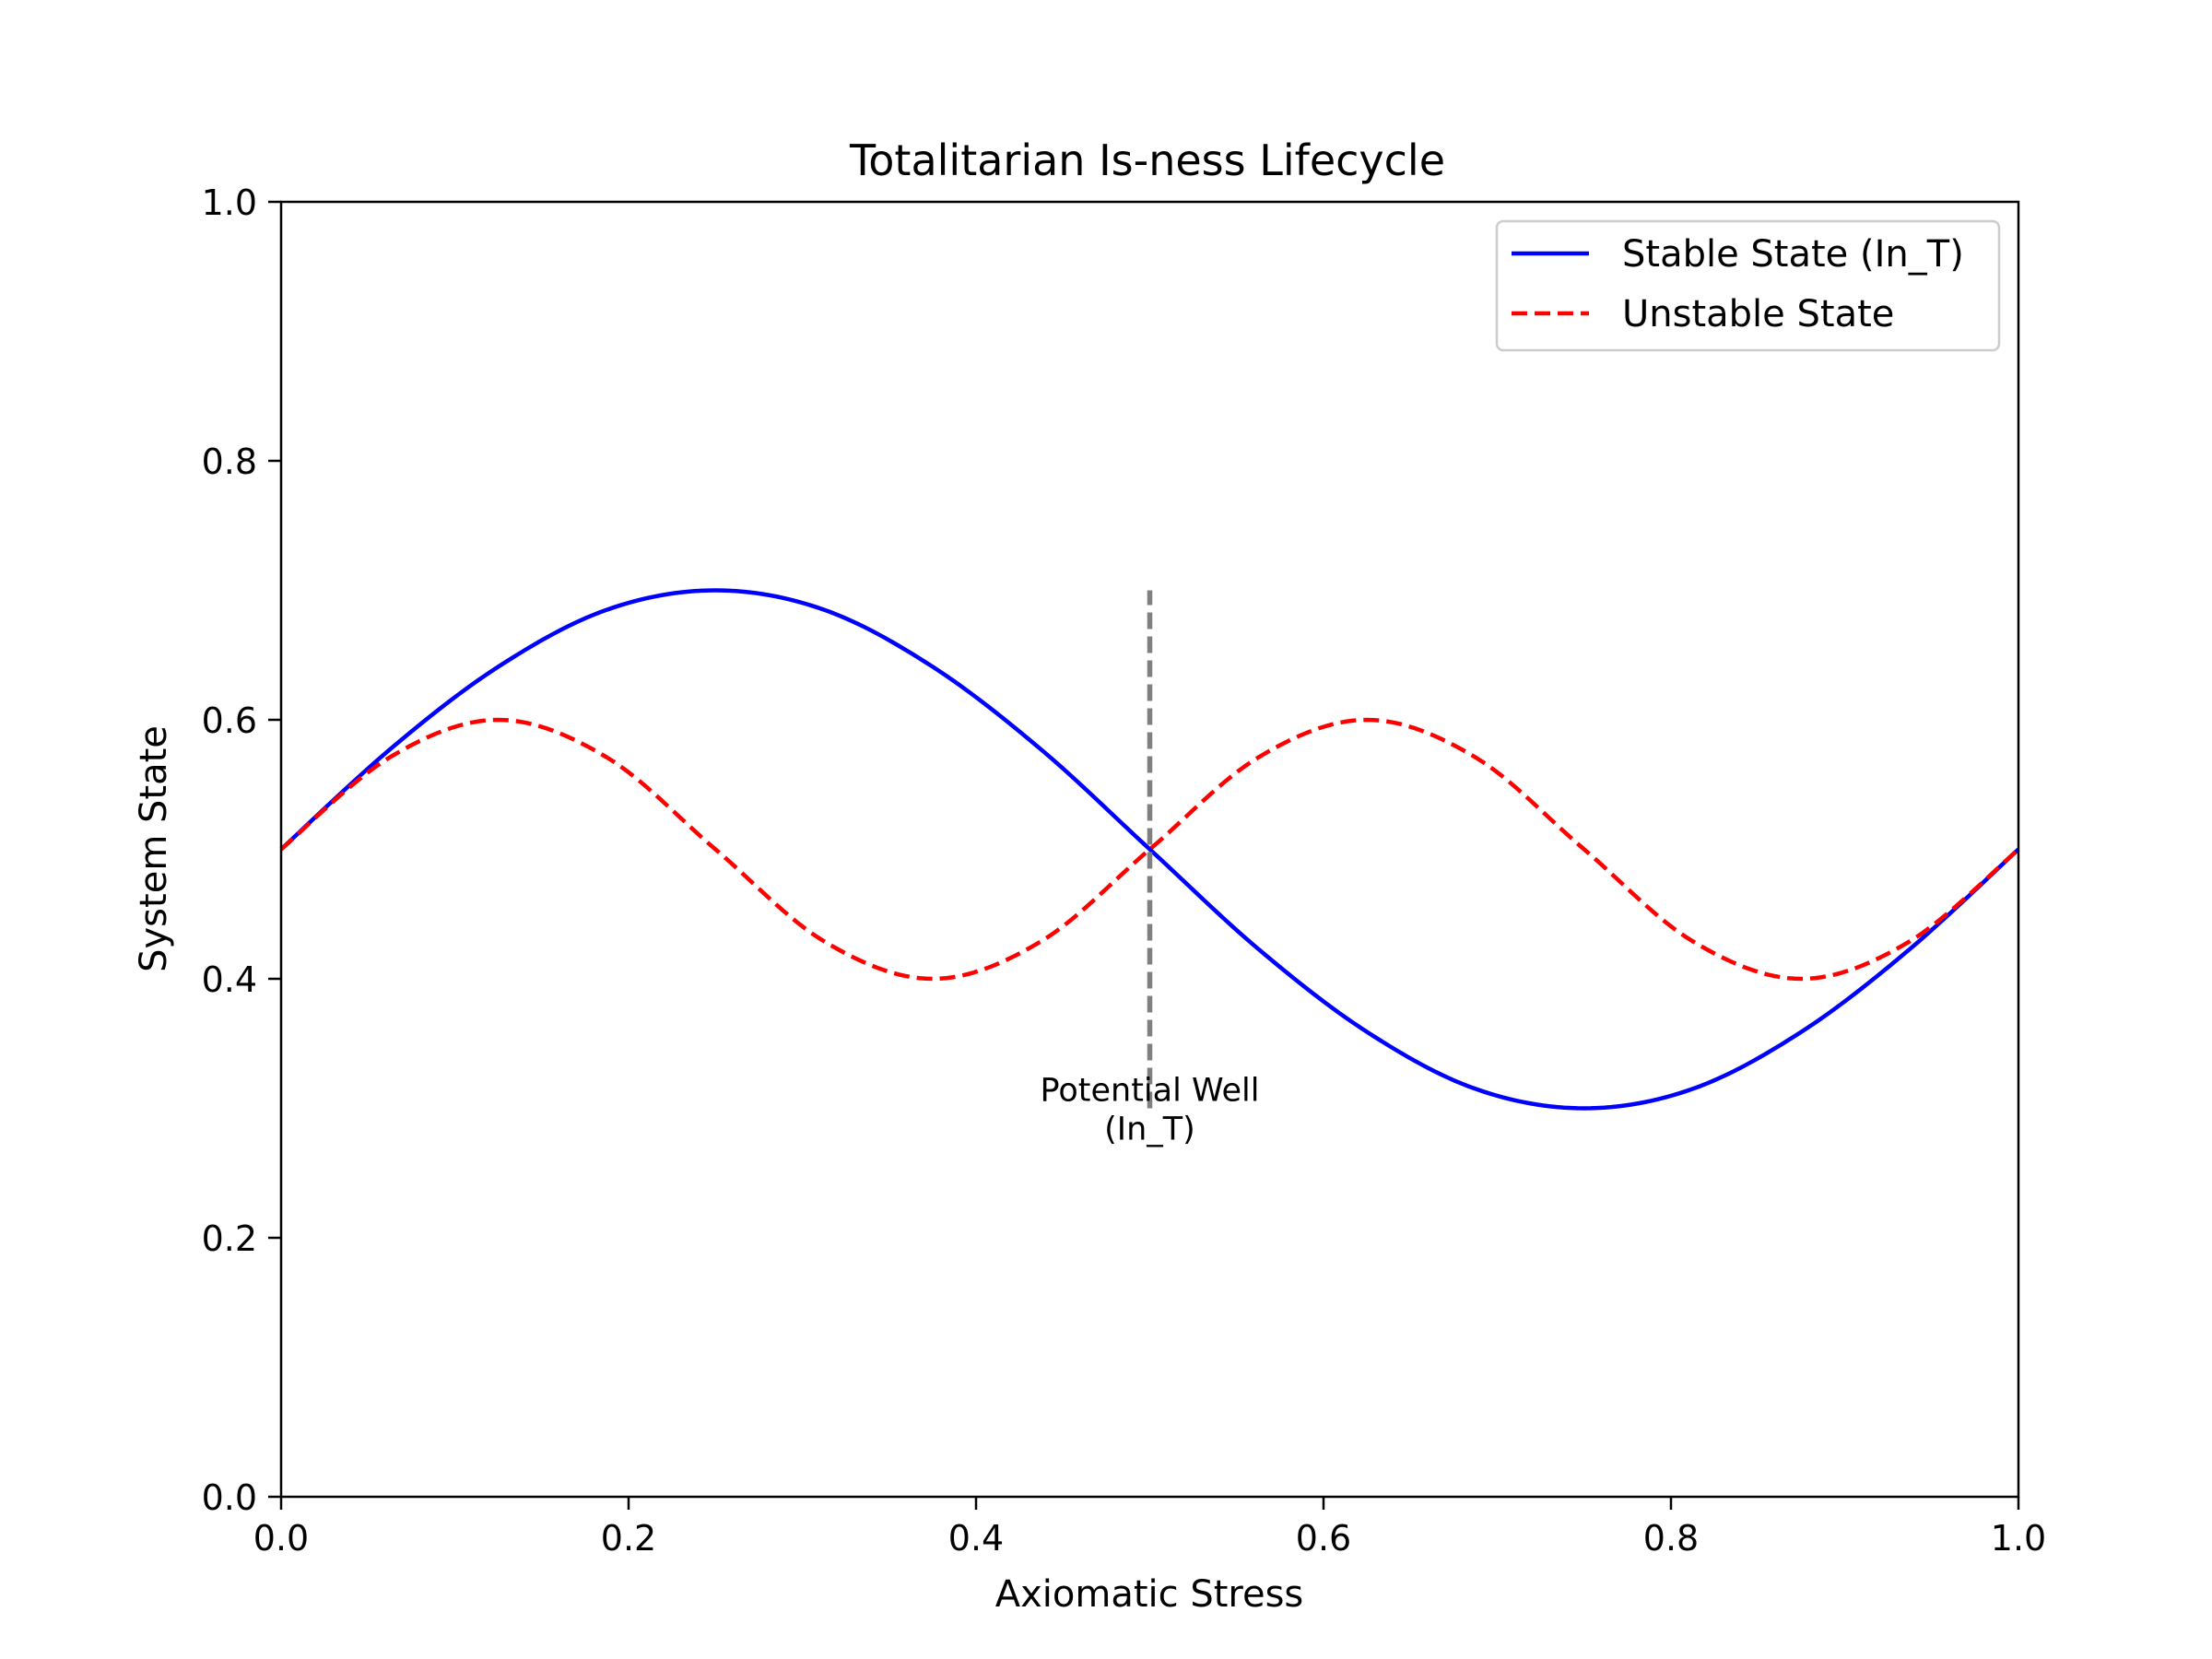  Describe the element at coordinates (1150, 1091) in the screenshot. I see `annotation-line-1: Potential Well` at that location.